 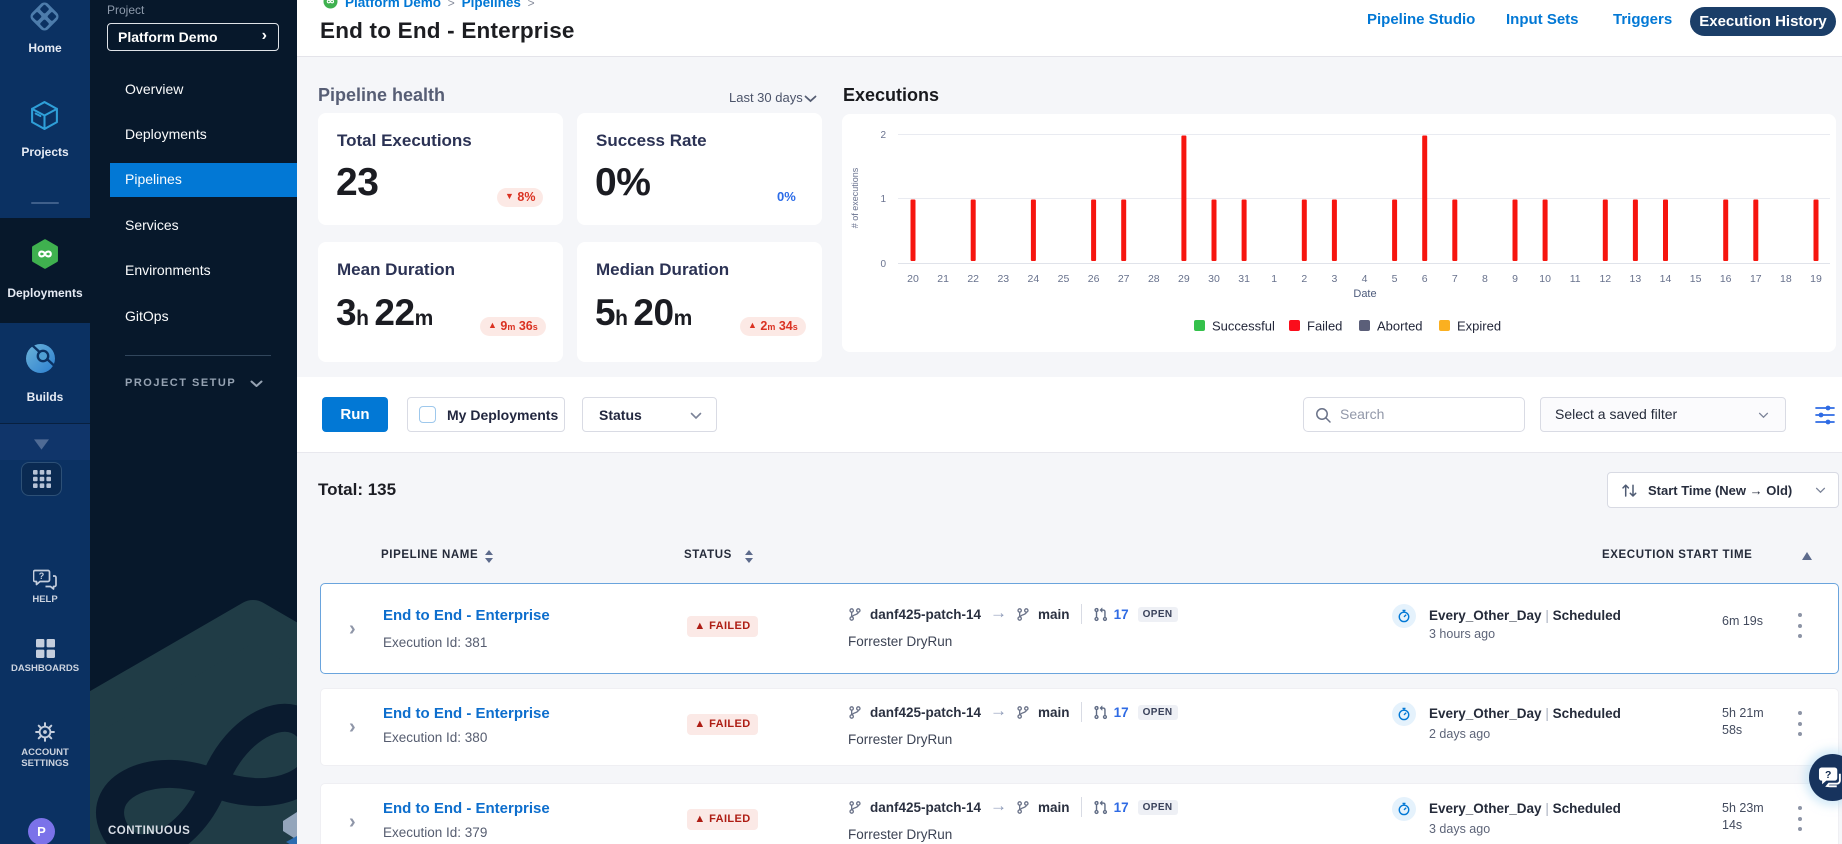 I want to click on svg-text: 26, so click(x=1094, y=279).